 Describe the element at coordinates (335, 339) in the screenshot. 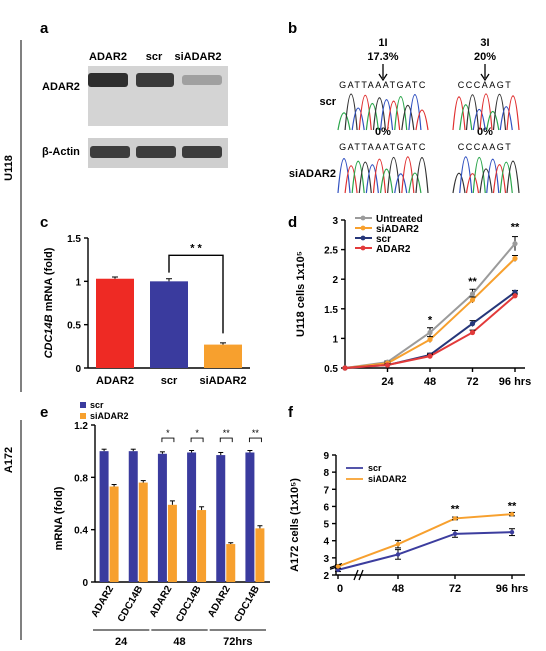

I see `y-tick-label: 1` at that location.